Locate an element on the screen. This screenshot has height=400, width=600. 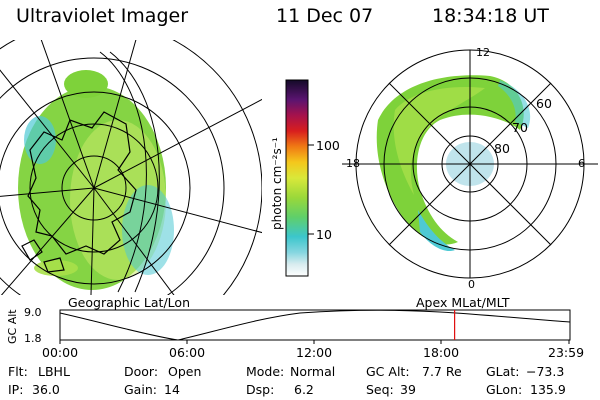
filter-label: Flt: is located at coordinates (18, 371).